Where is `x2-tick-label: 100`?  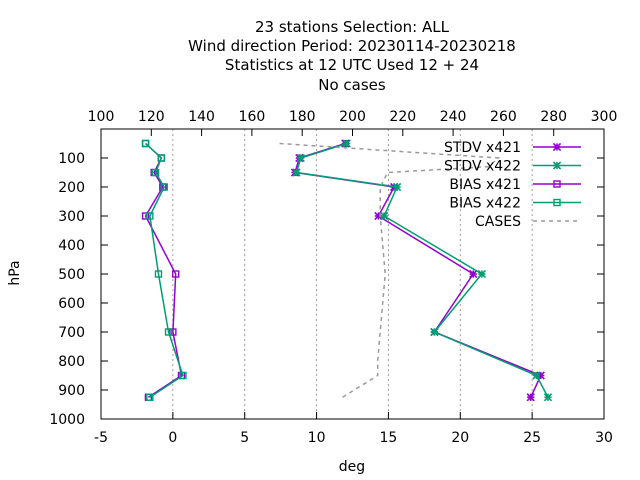
x2-tick-label: 100 is located at coordinates (101, 117).